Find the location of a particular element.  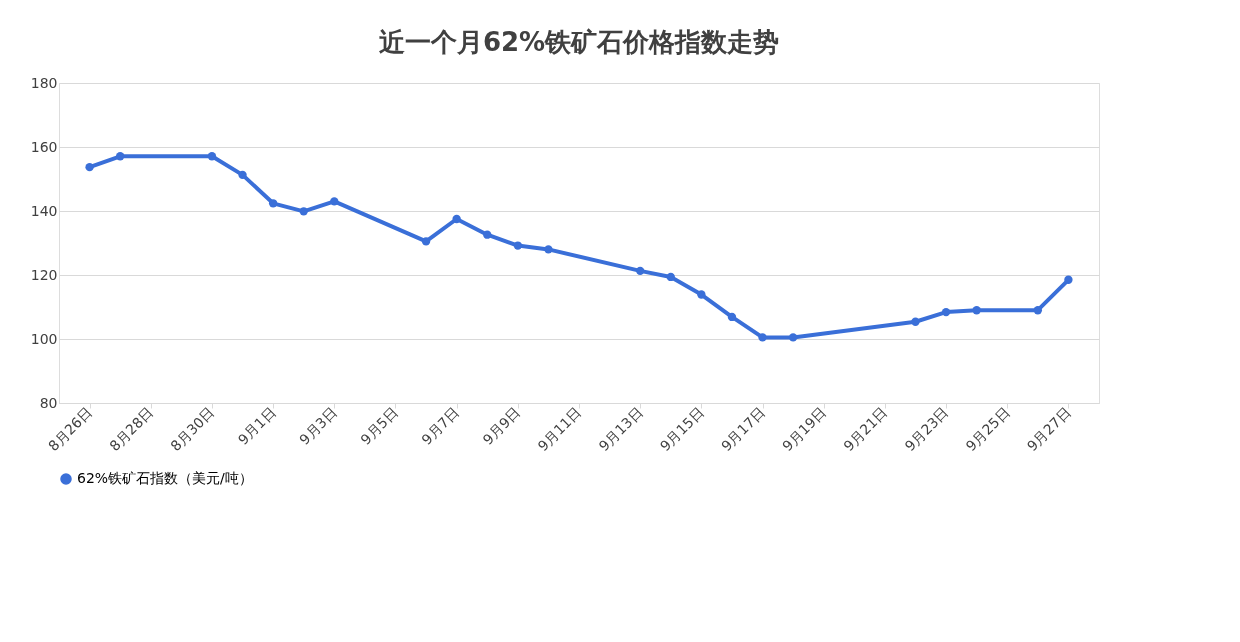

x-tick-label: 9月21日 is located at coordinates (865, 429).